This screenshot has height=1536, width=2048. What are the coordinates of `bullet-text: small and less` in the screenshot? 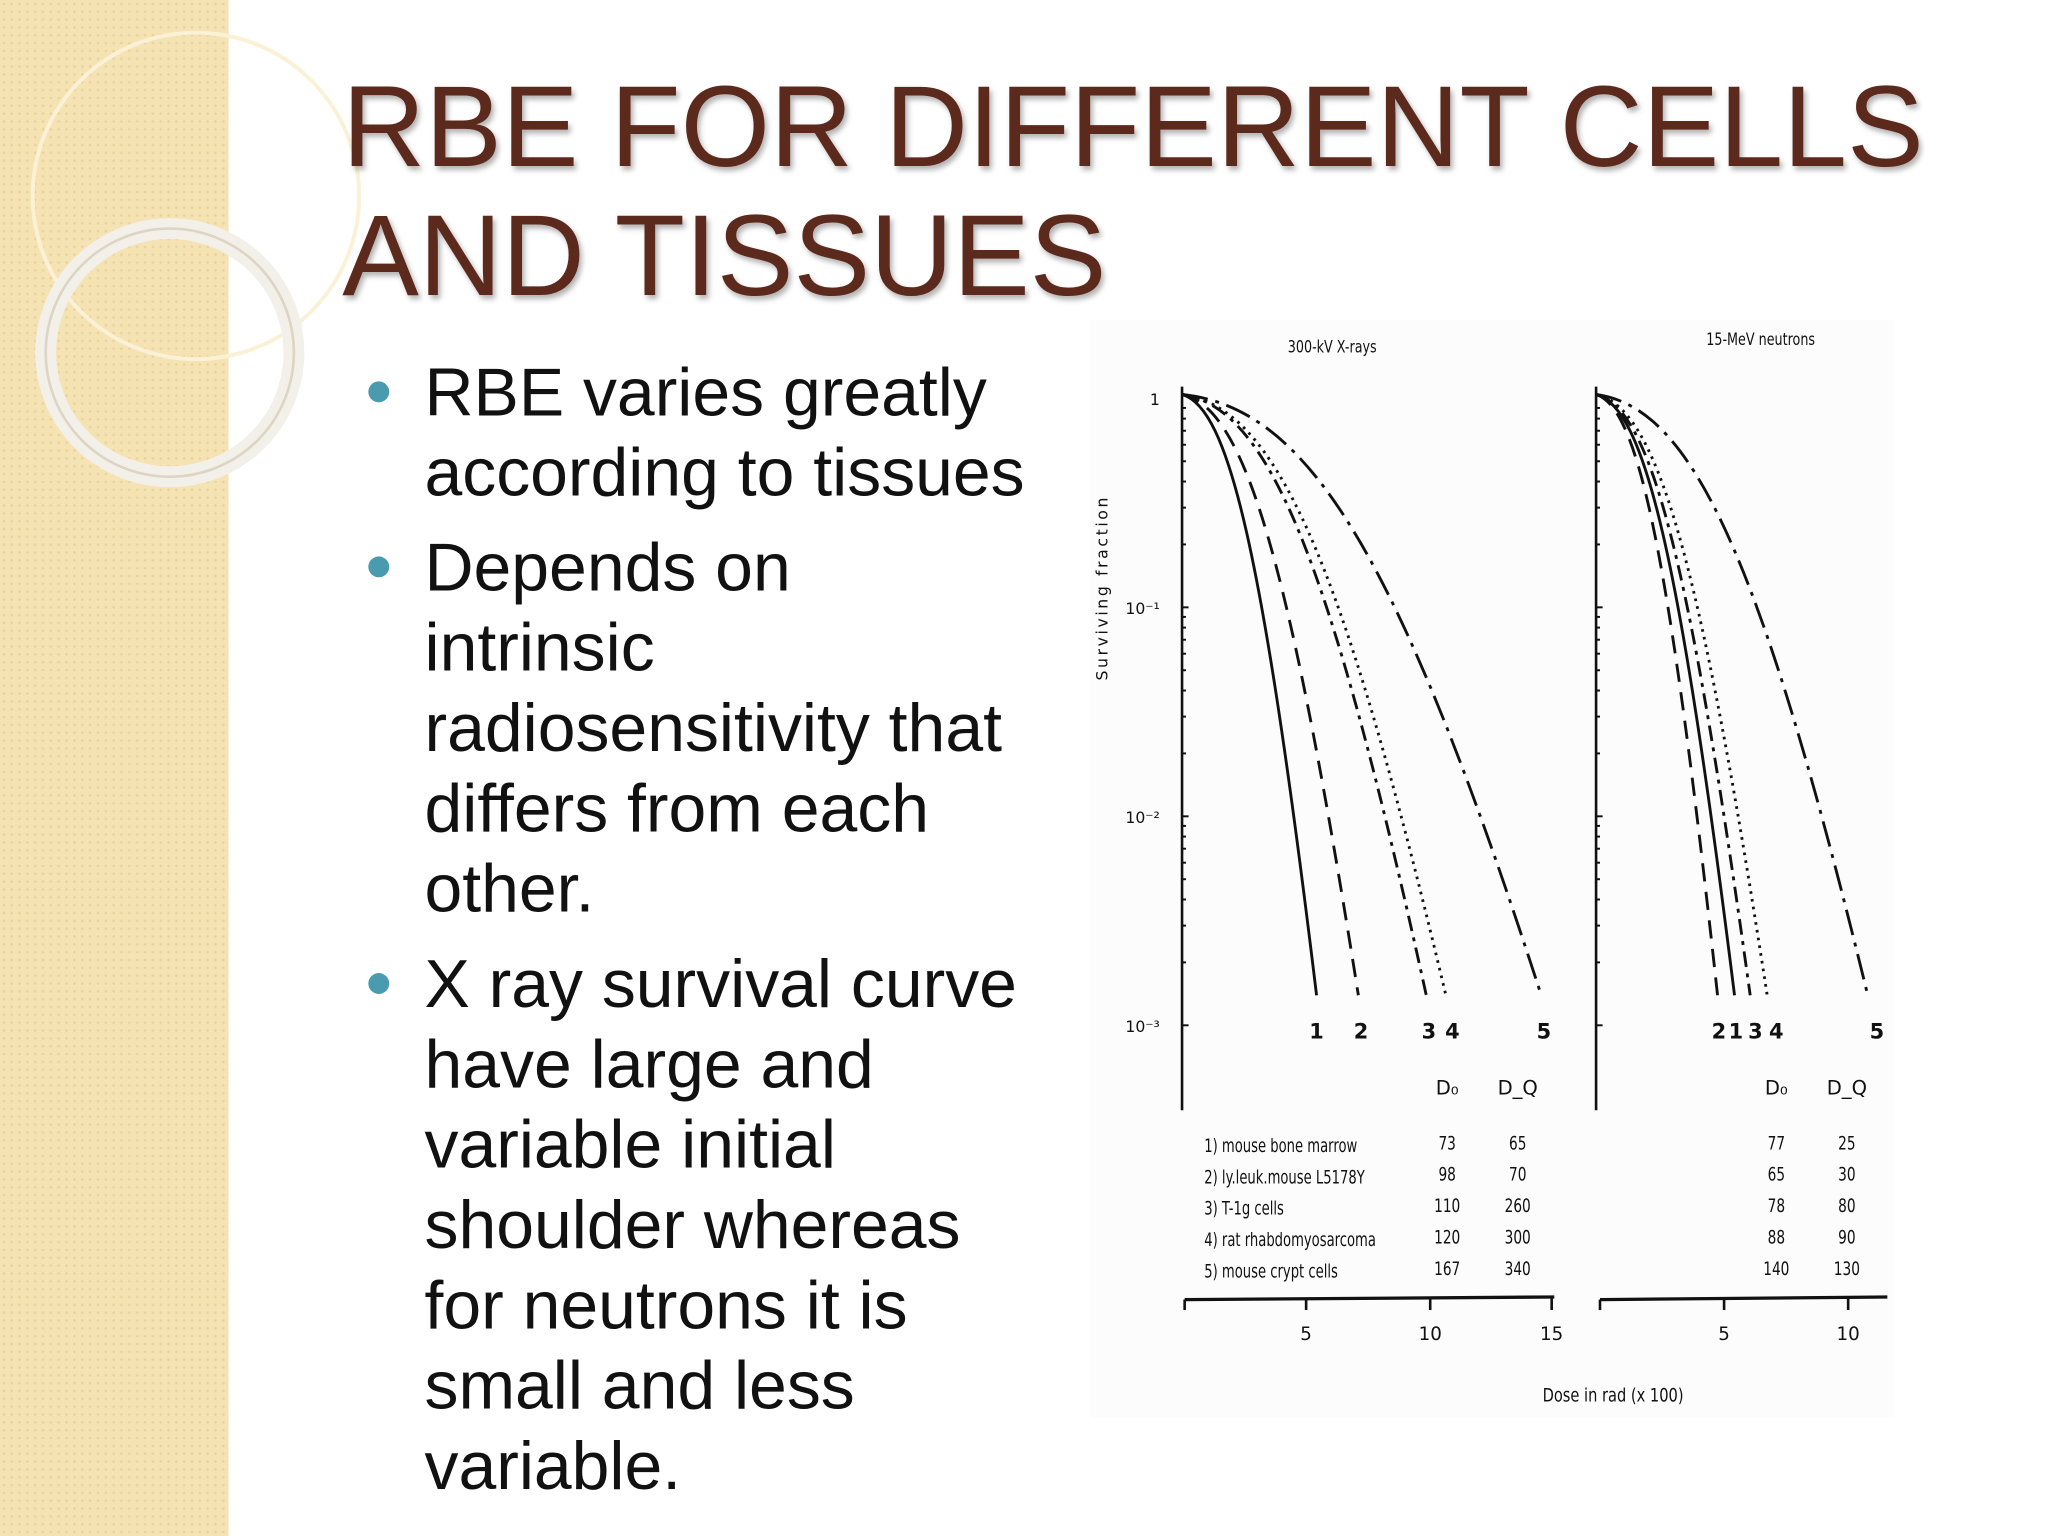 It's located at (639, 1386).